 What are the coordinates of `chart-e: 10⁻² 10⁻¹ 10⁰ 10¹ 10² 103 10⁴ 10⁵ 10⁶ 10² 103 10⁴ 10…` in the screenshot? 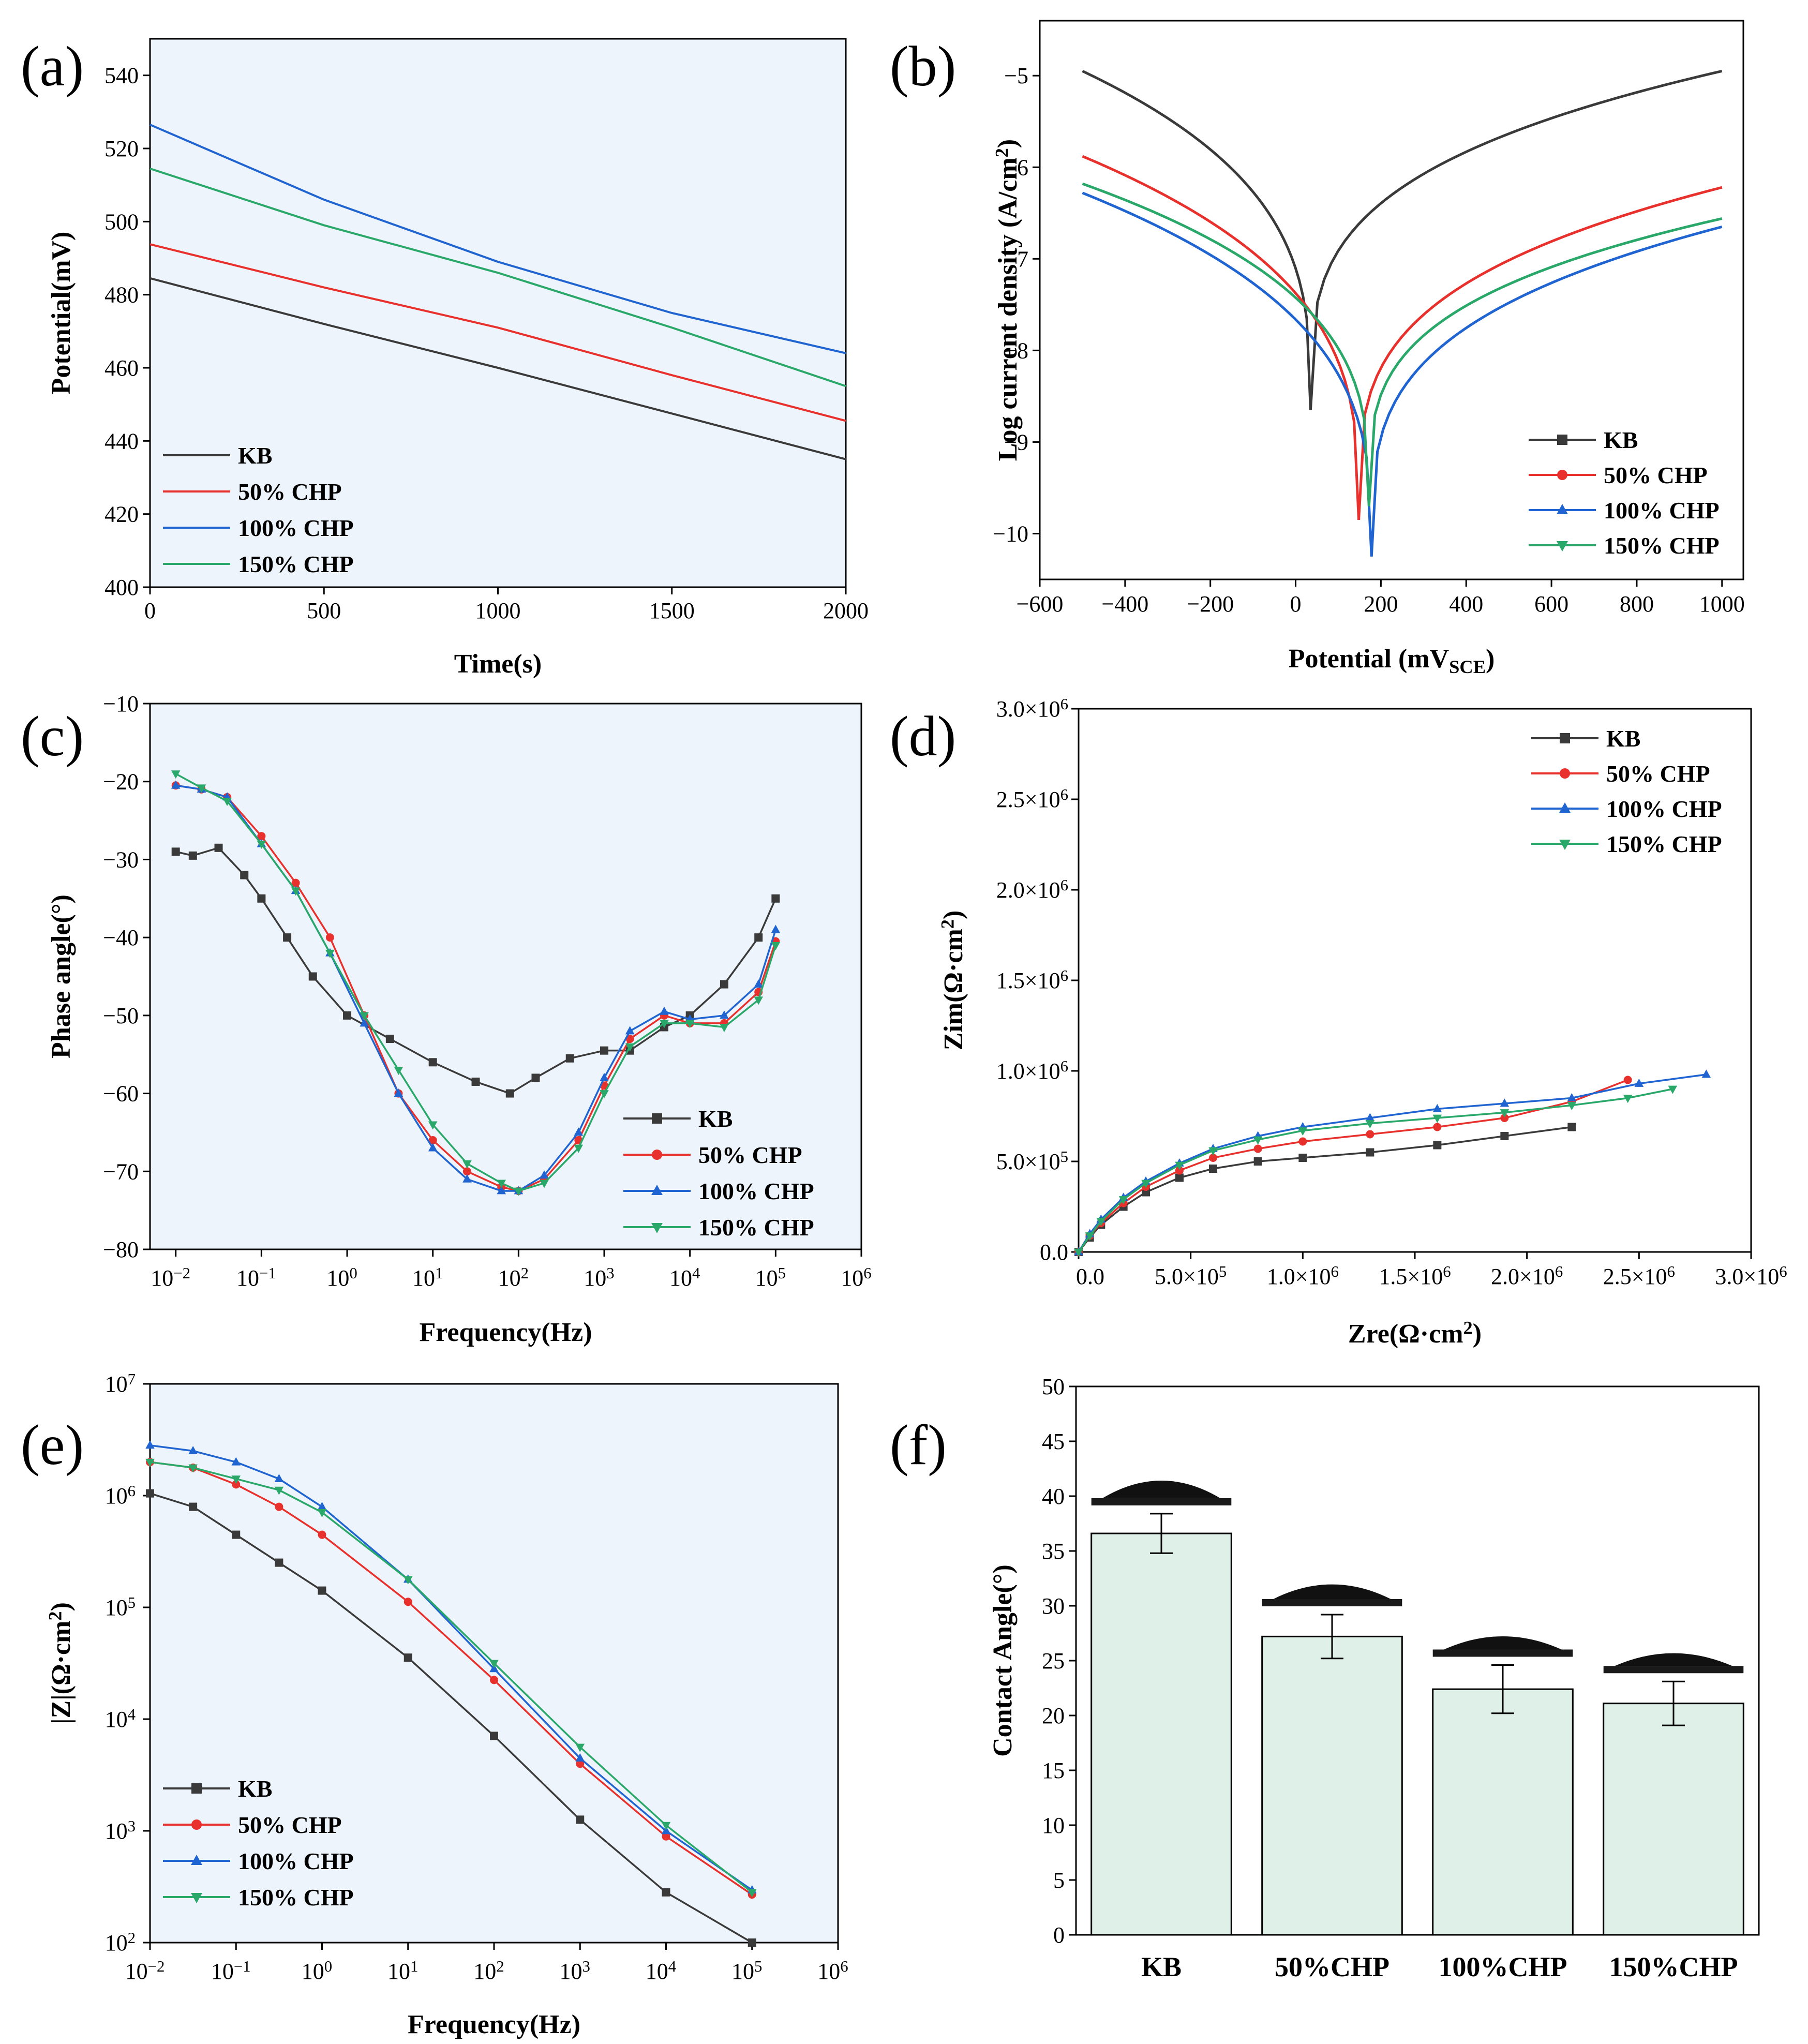 It's located at (434, 1704).